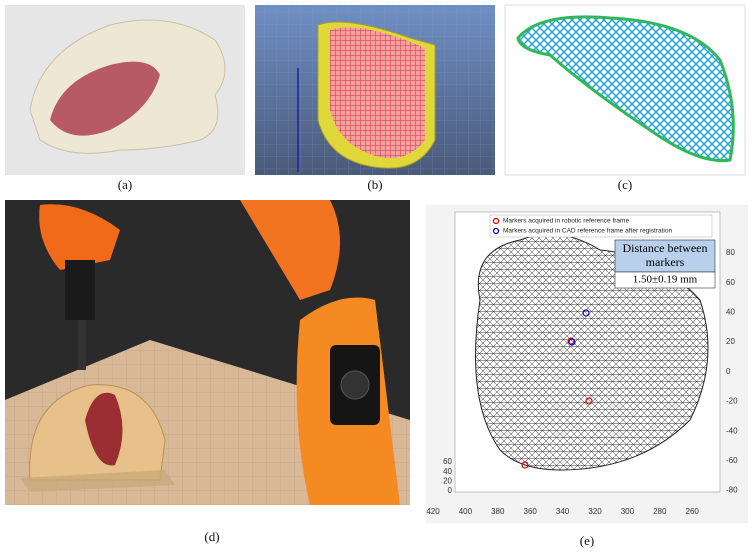  What do you see at coordinates (730, 252) in the screenshot?
I see `y-tick-label: 80` at bounding box center [730, 252].